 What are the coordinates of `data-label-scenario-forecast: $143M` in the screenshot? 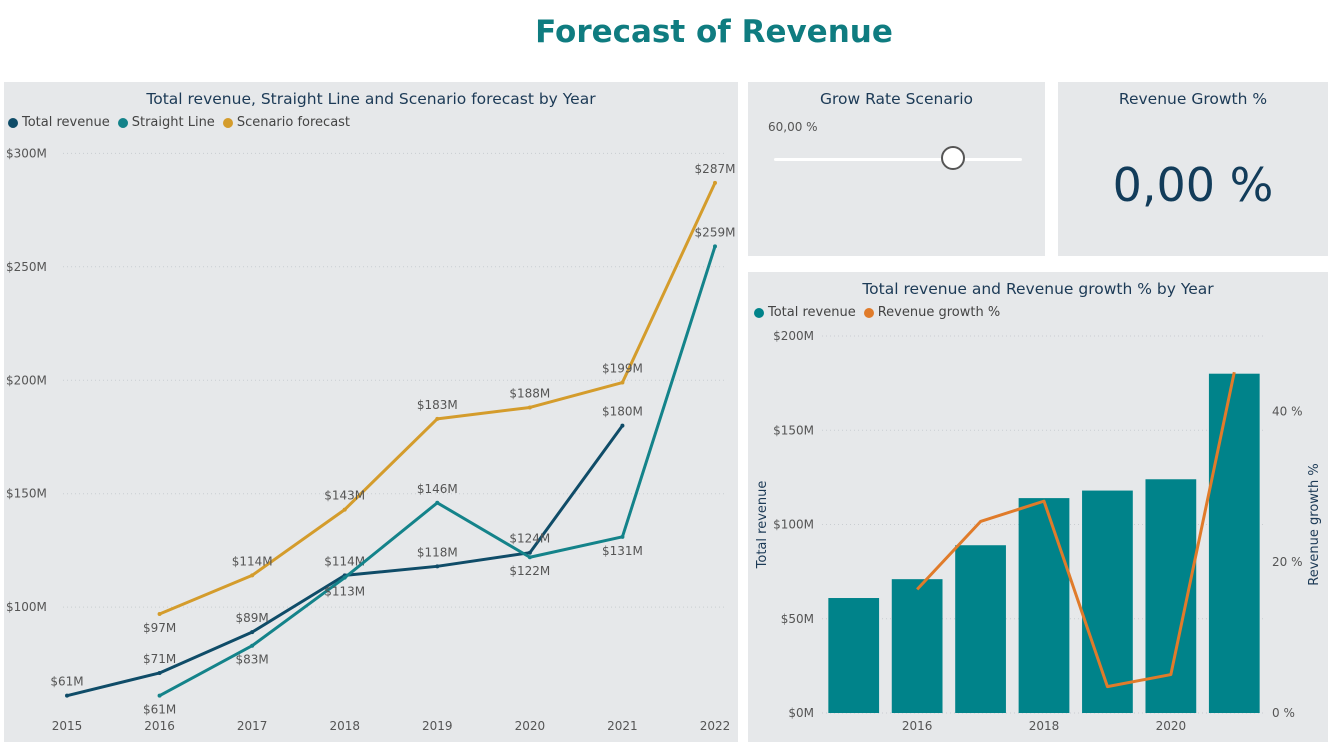 It's located at (344, 496).